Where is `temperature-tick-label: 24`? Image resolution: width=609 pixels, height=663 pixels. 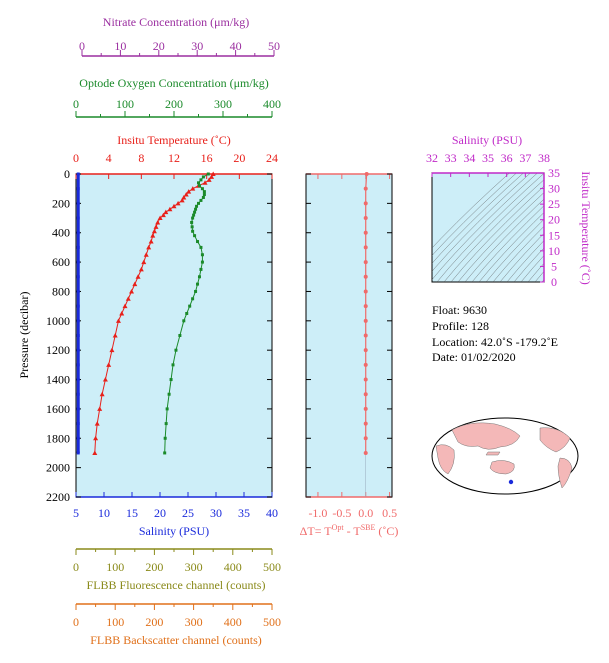 temperature-tick-label: 24 is located at coordinates (272, 158).